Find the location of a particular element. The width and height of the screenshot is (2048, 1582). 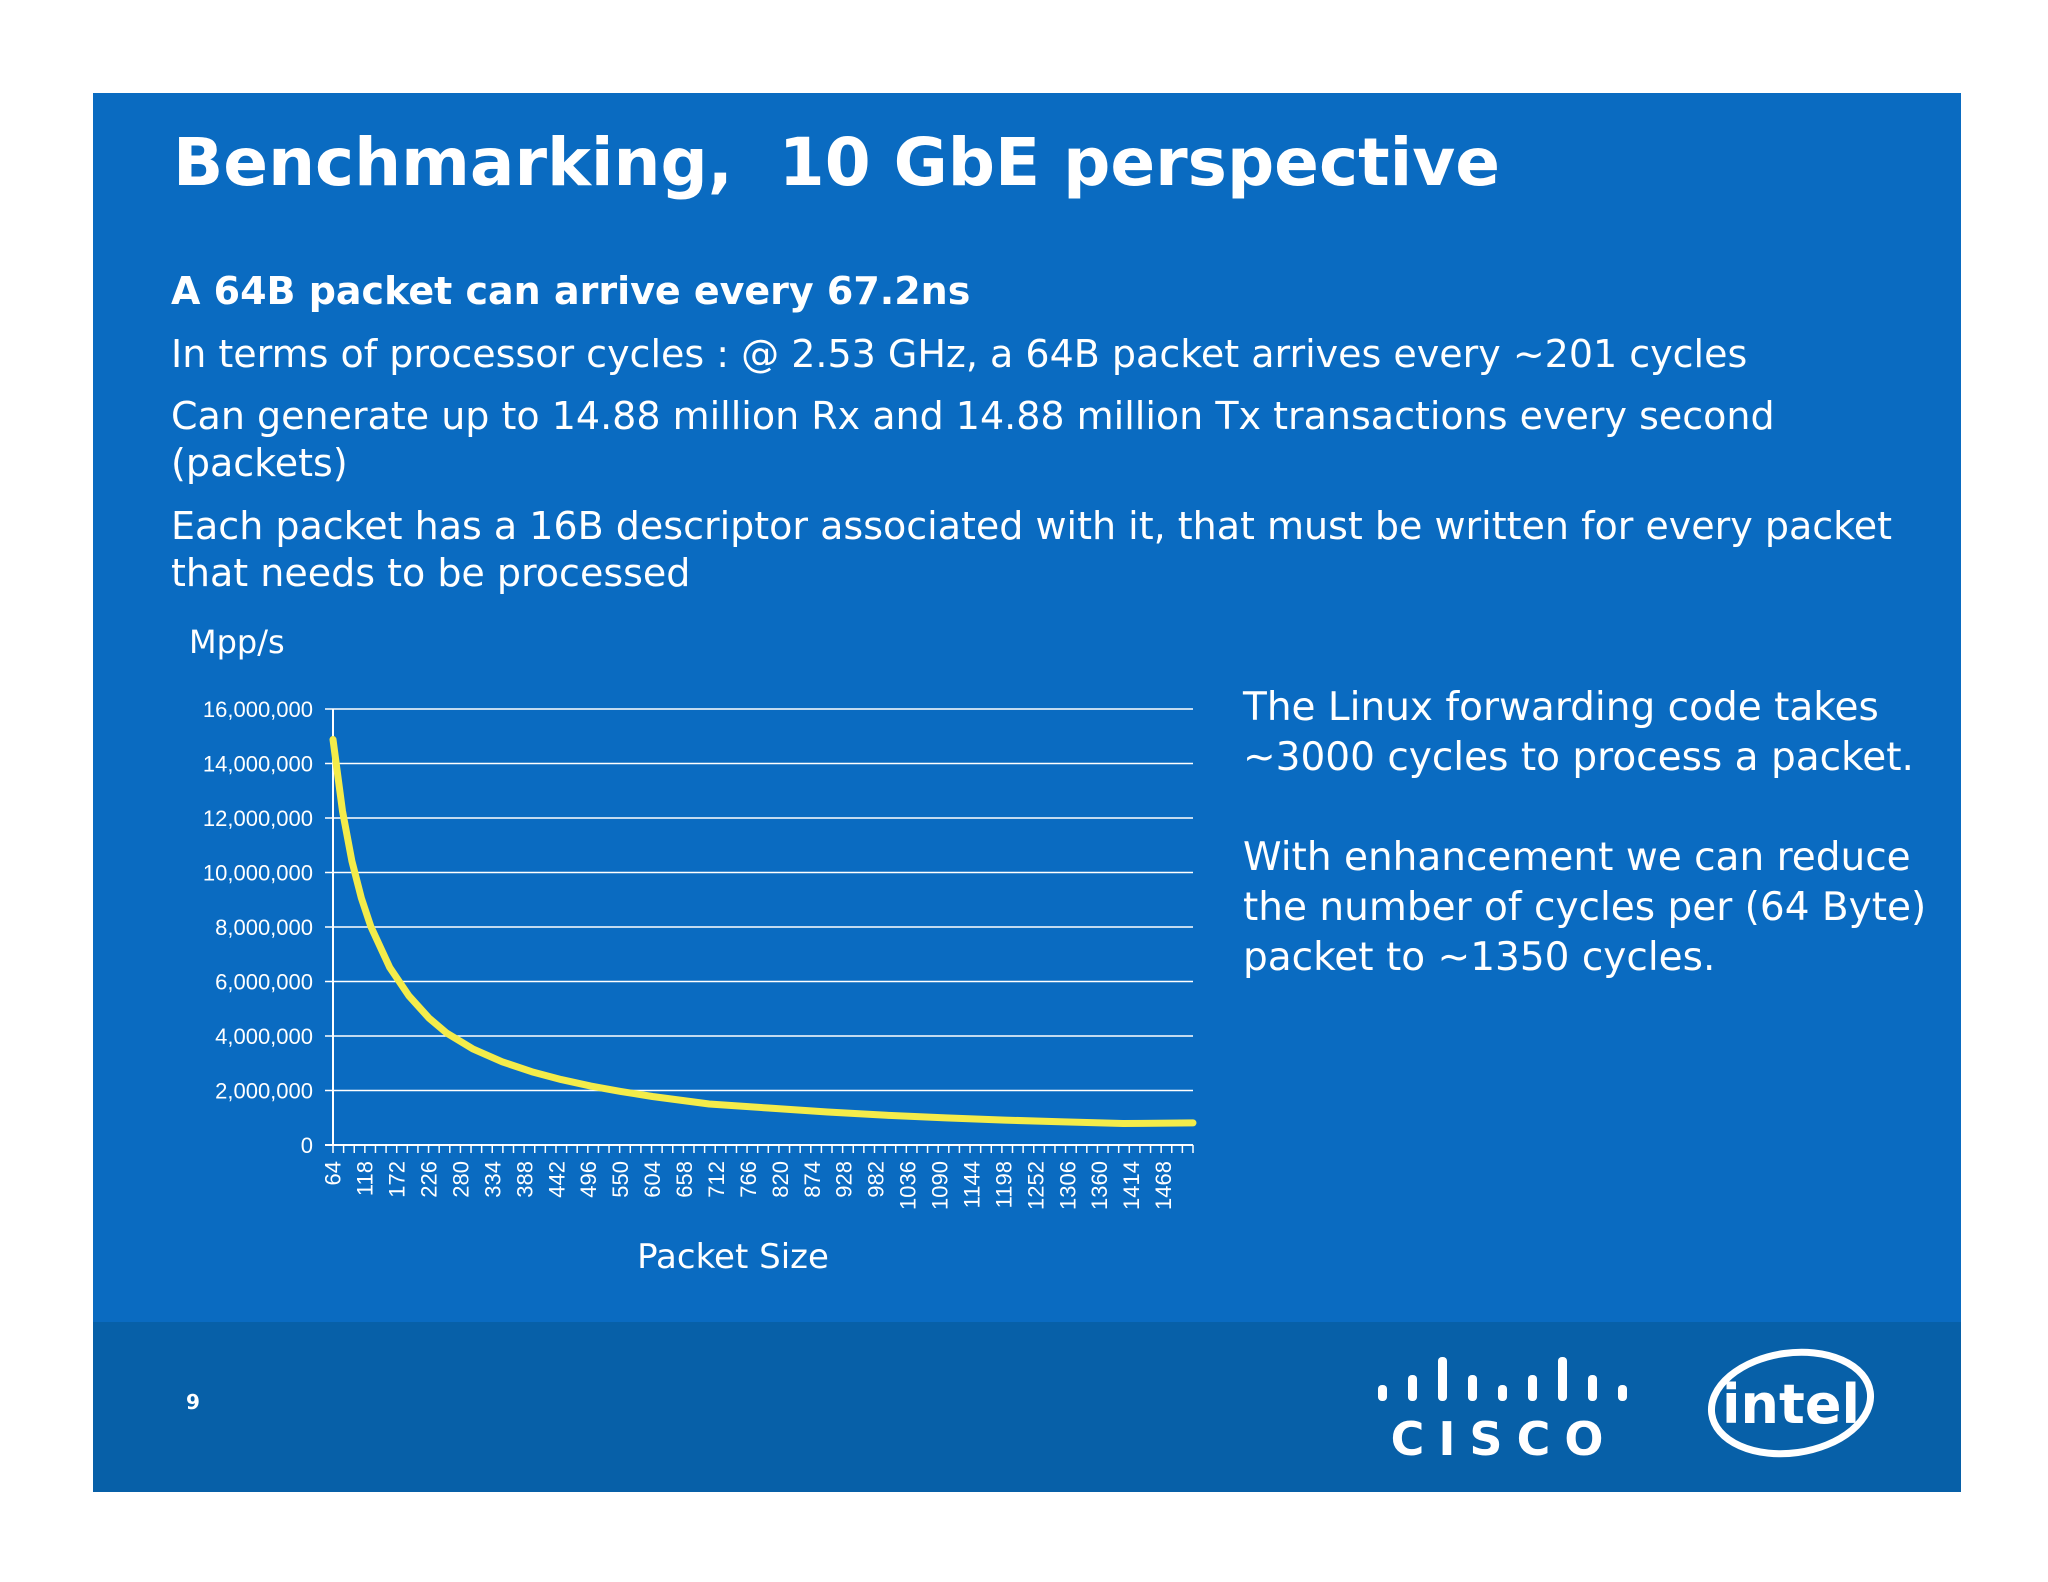

x-tick-label: 1414 is located at coordinates (1131, 1185).